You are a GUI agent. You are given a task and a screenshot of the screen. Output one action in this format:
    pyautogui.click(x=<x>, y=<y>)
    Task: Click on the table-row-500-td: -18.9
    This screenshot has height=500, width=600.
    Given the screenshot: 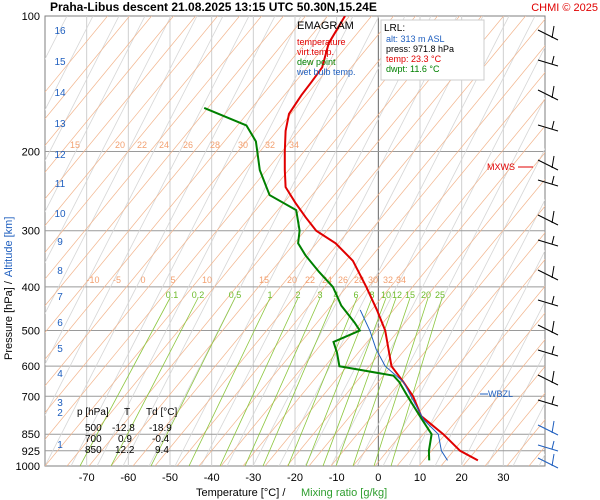 What is the action you would take?
    pyautogui.click(x=160, y=428)
    